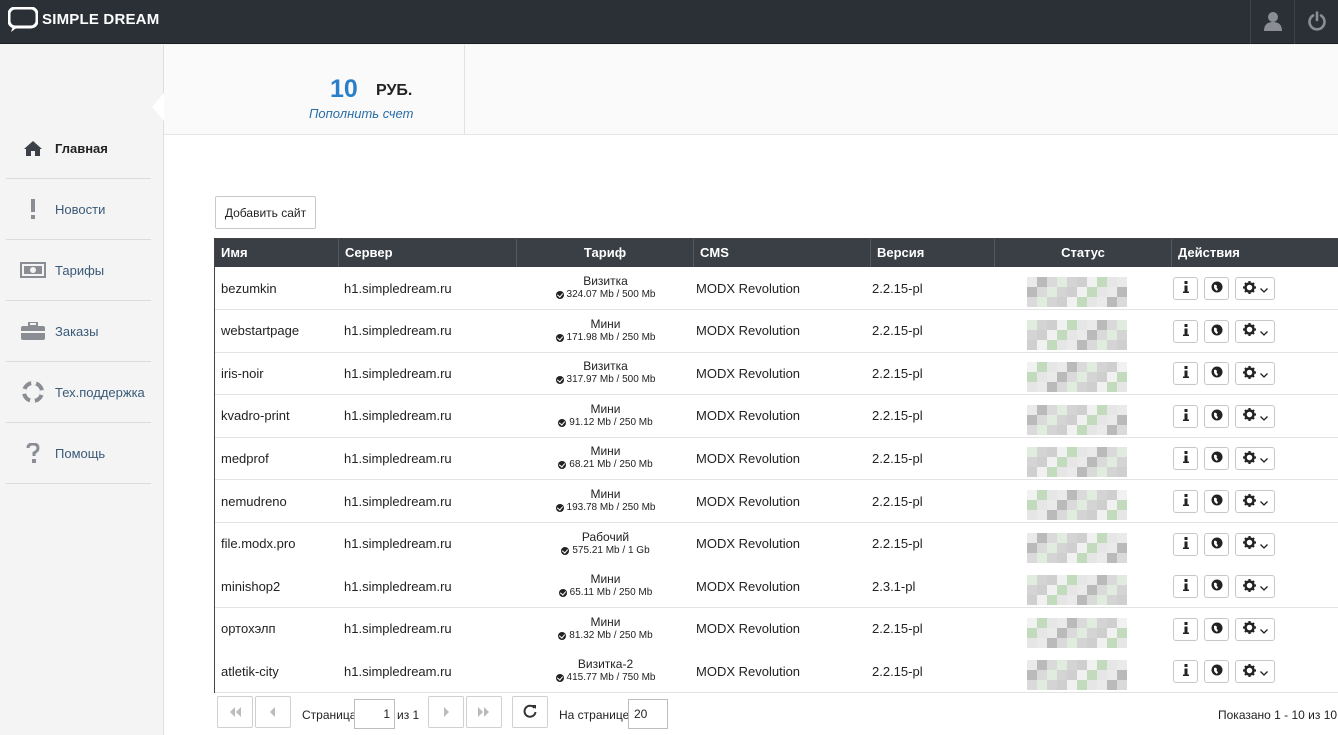  What do you see at coordinates (1083, 253) in the screenshot?
I see `column-header-status: Статус` at bounding box center [1083, 253].